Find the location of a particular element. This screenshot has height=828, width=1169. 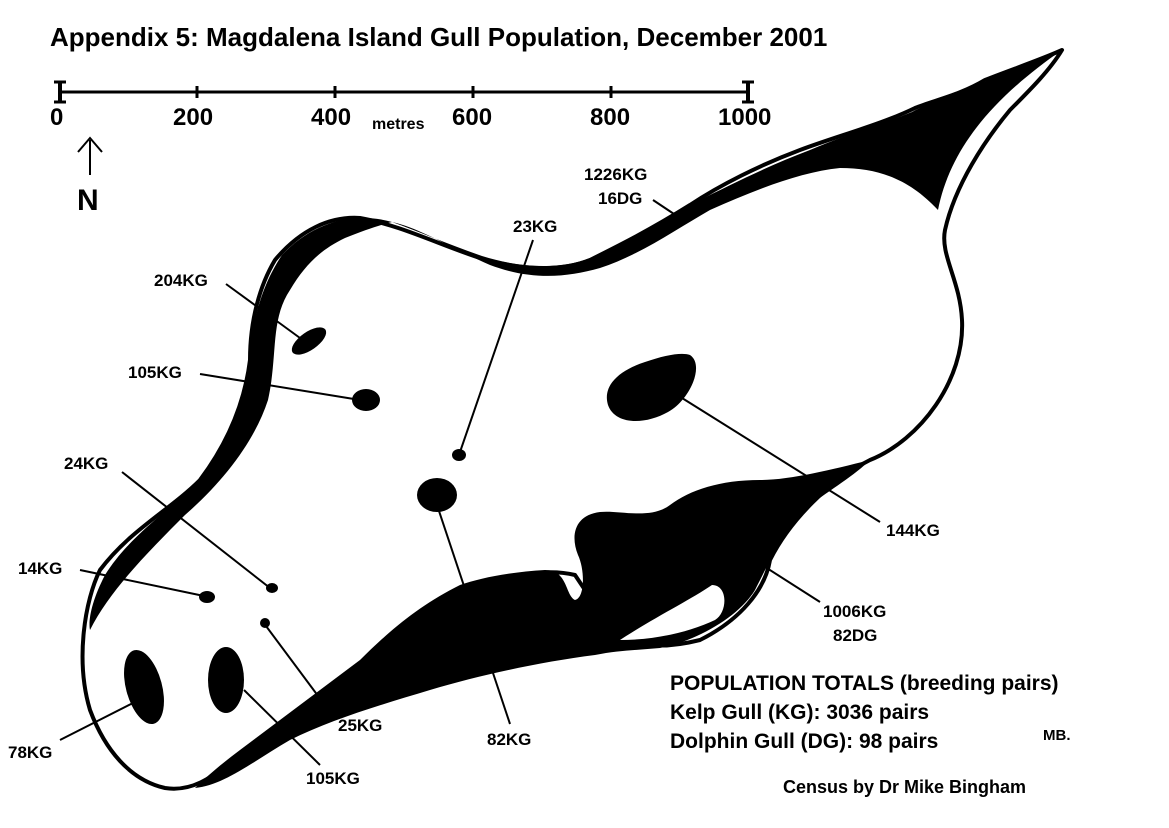

author-signature: MB. is located at coordinates (1057, 735).